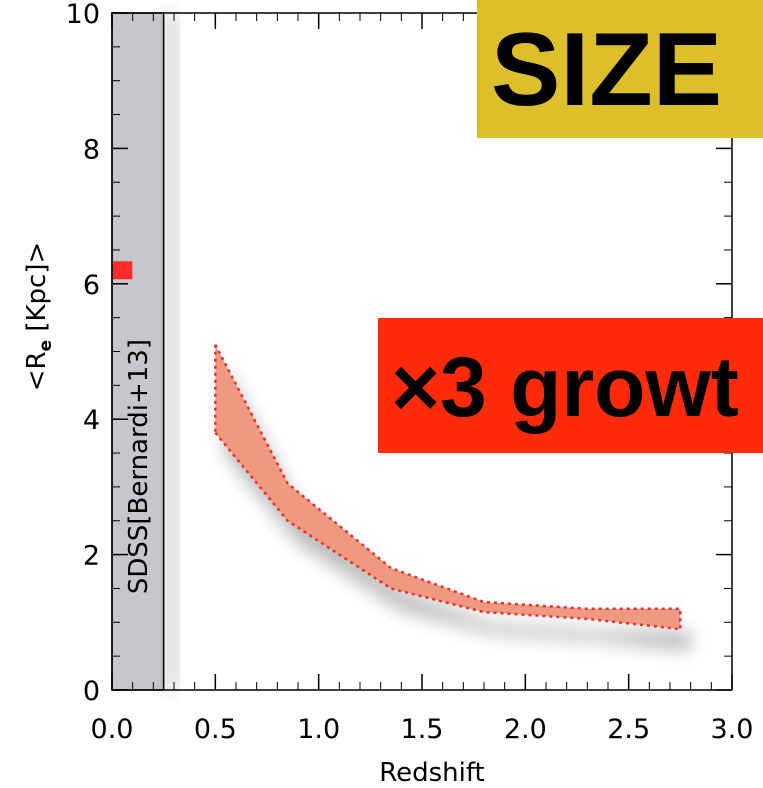 This screenshot has height=788, width=763. What do you see at coordinates (139, 466) in the screenshot?
I see `sdss-region-label: SDSS[Bernardi+13]` at bounding box center [139, 466].